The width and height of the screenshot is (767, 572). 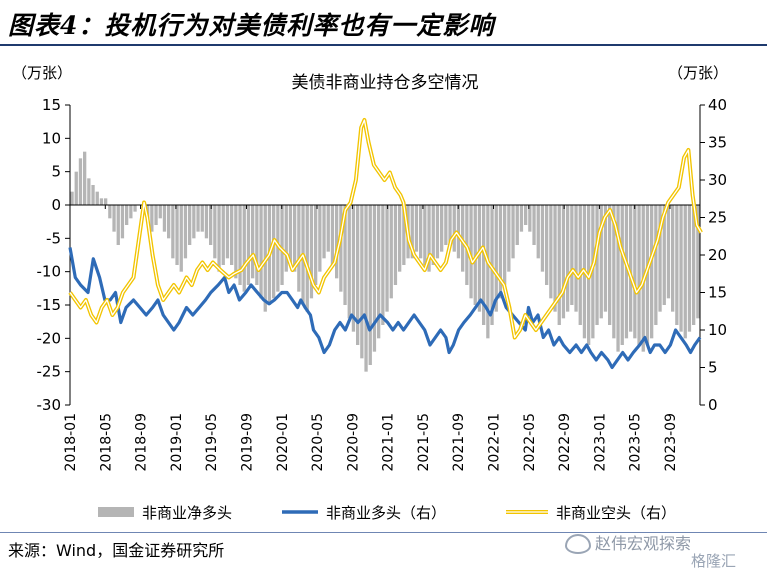 I want to click on left-tick-label: -30, so click(x=49, y=405).